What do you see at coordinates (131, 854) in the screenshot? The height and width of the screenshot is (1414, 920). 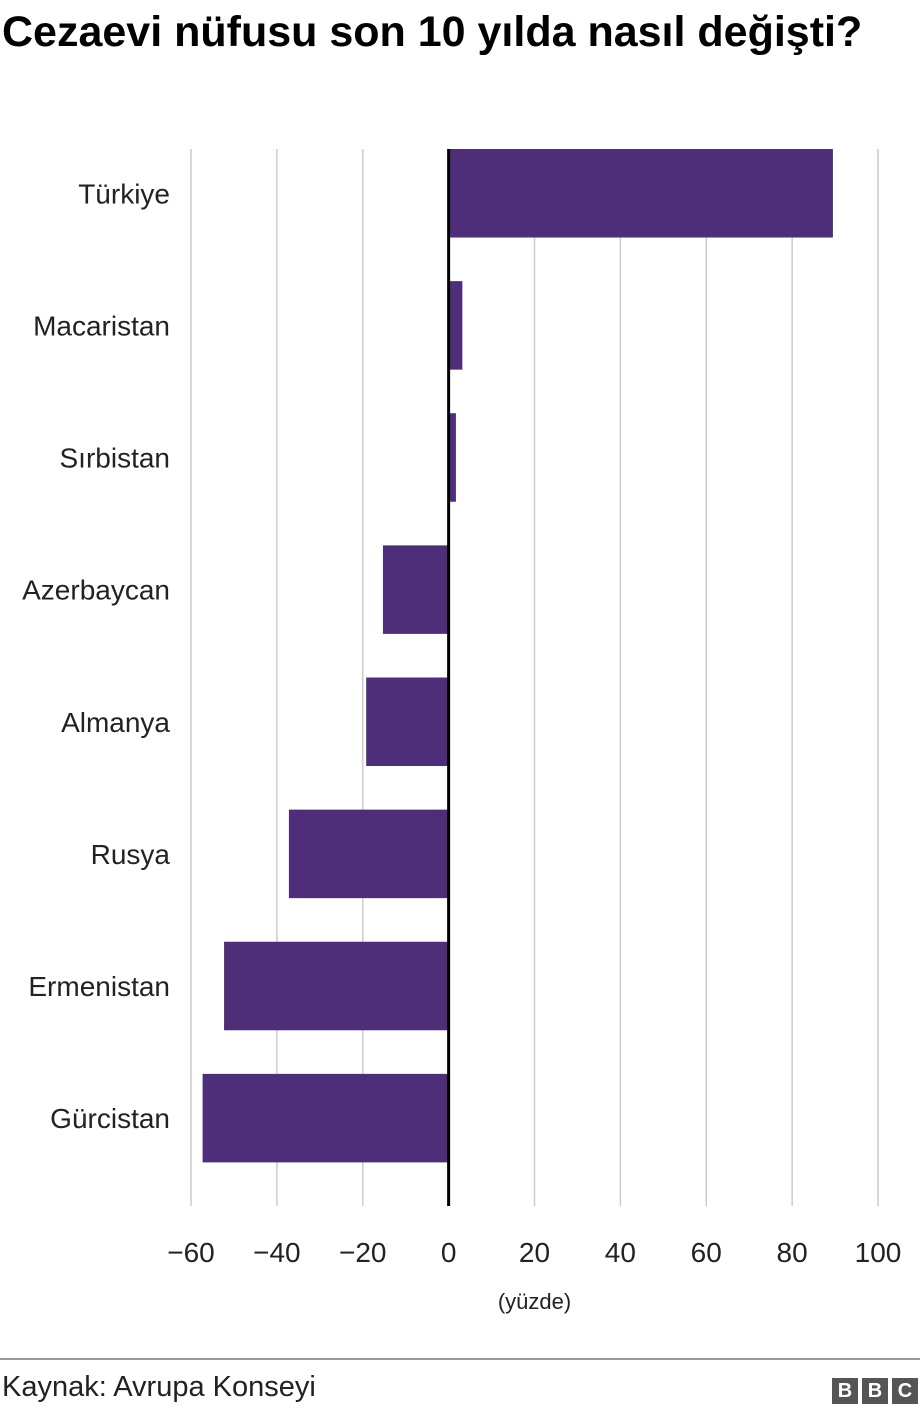 I see `category-label-6: Rusya` at bounding box center [131, 854].